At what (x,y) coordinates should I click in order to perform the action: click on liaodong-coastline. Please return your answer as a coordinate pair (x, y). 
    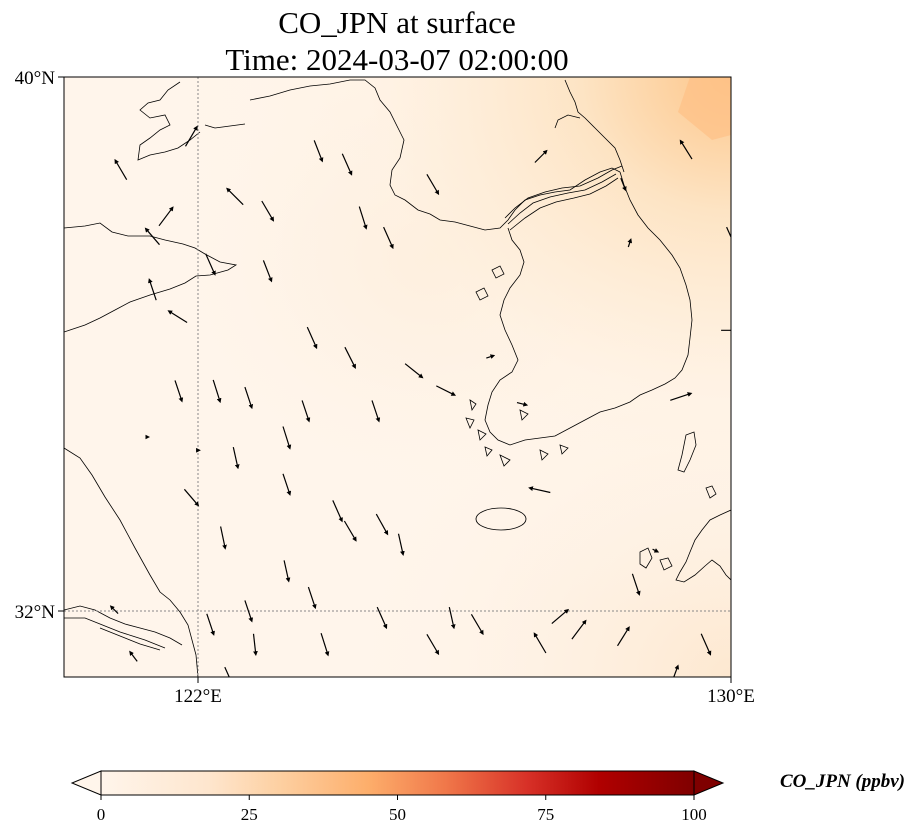
    Looking at the image, I should click on (284, 147).